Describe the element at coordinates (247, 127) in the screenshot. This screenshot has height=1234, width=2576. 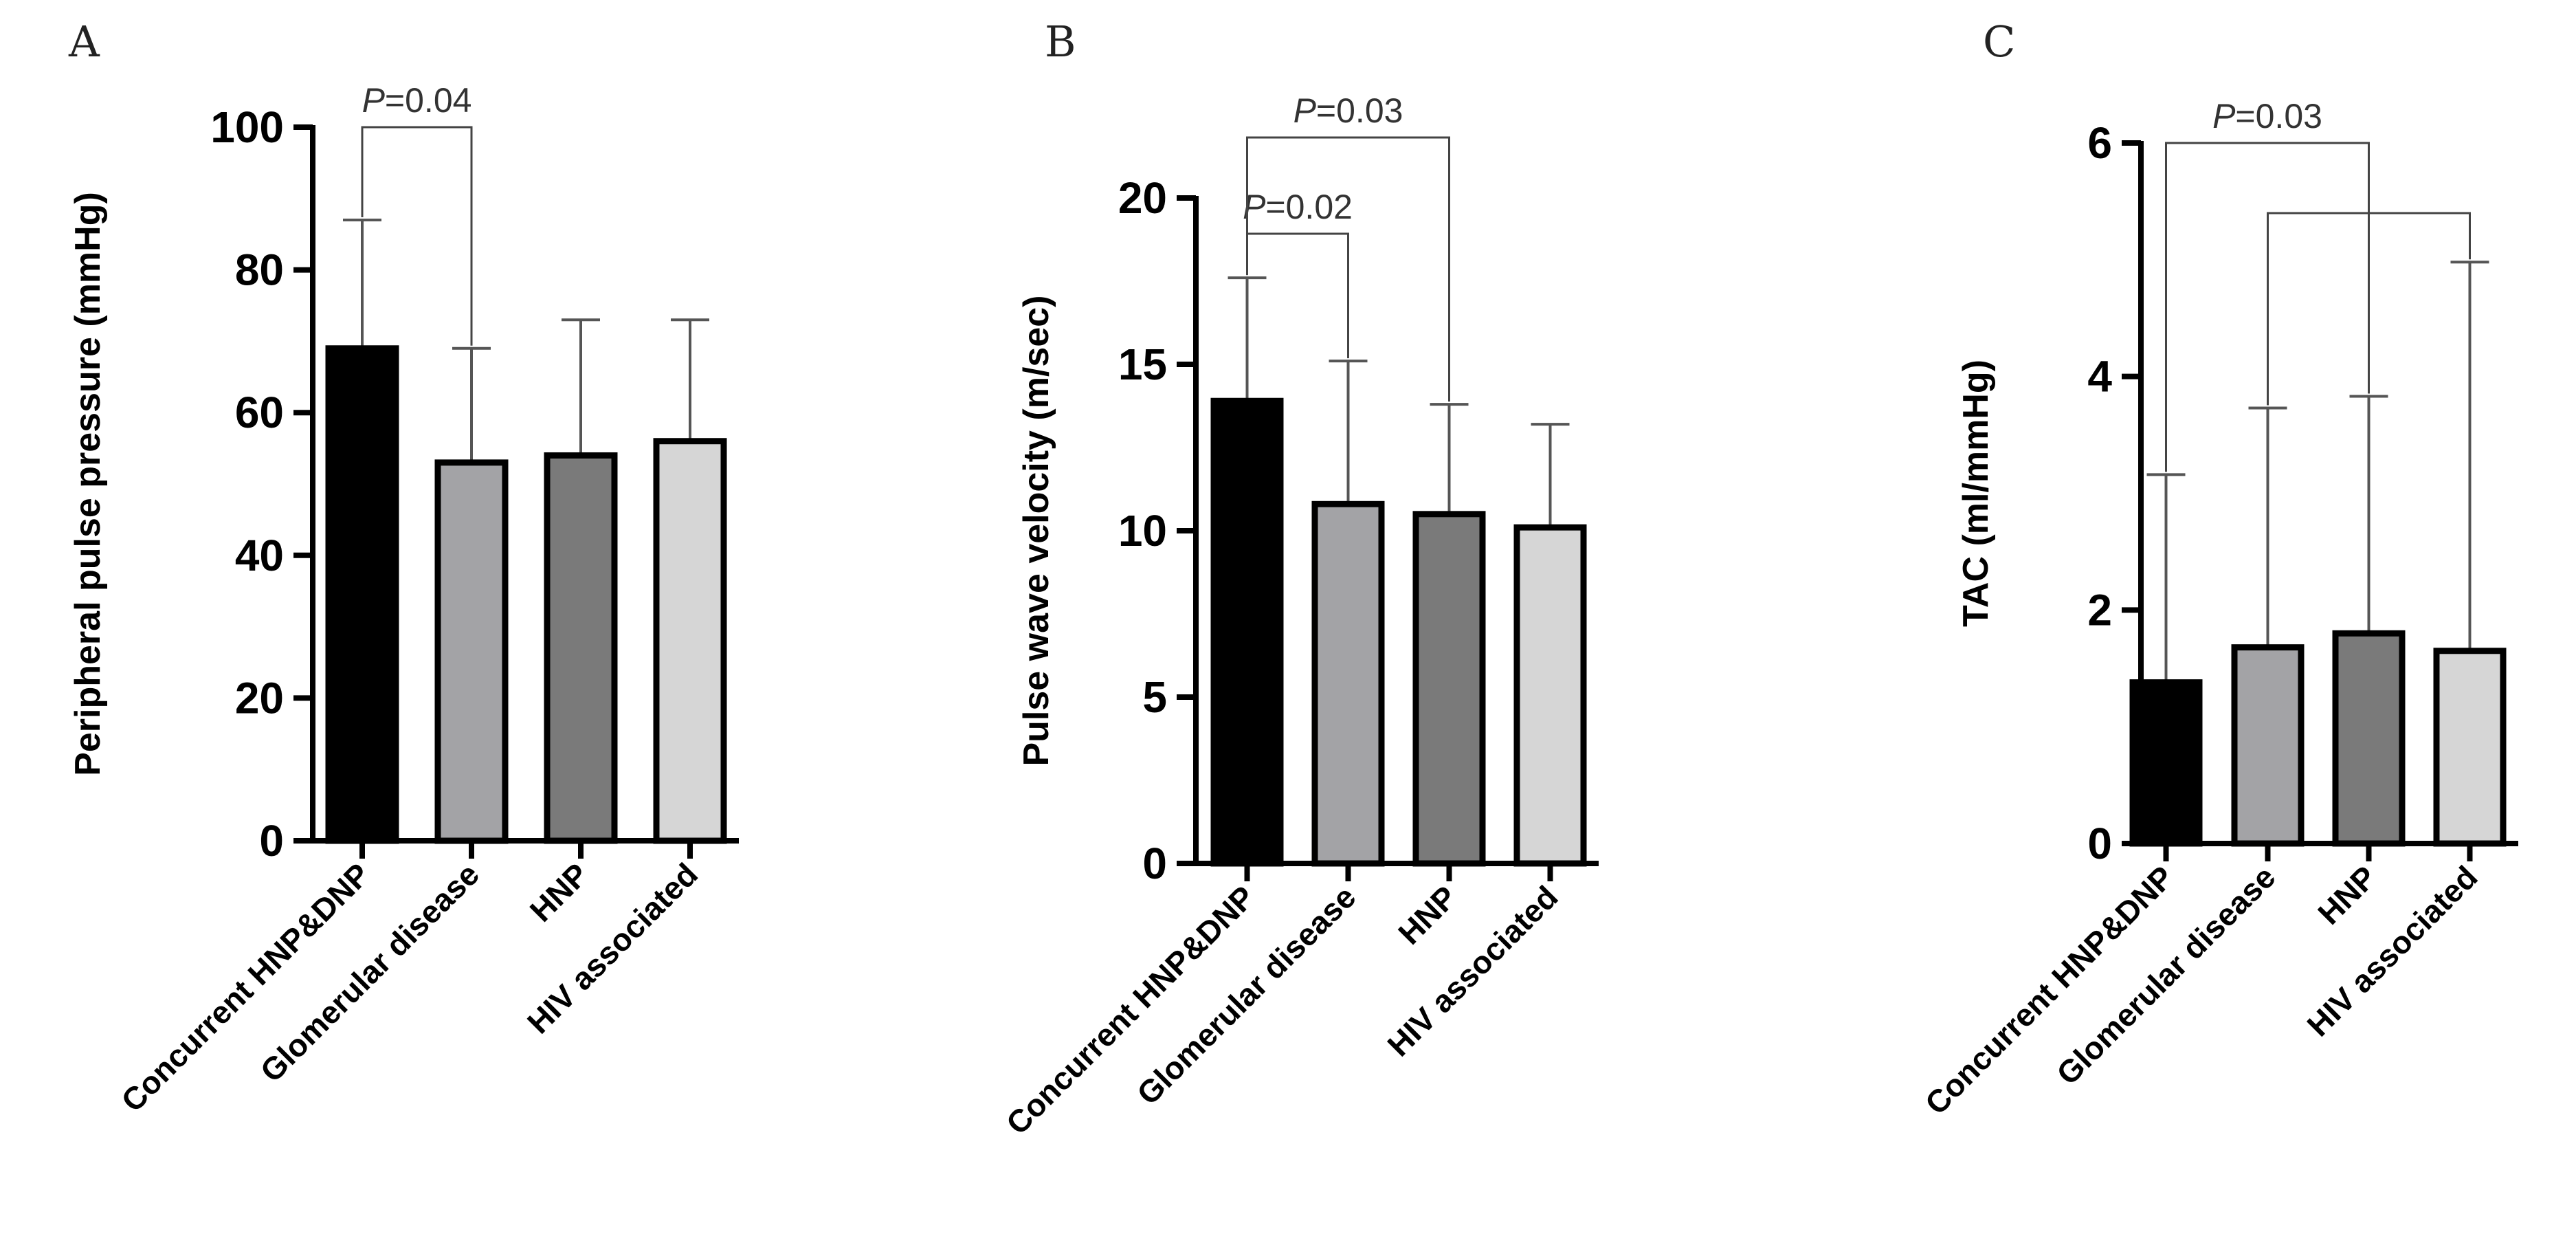
I see `y-tick-label: 100` at that location.